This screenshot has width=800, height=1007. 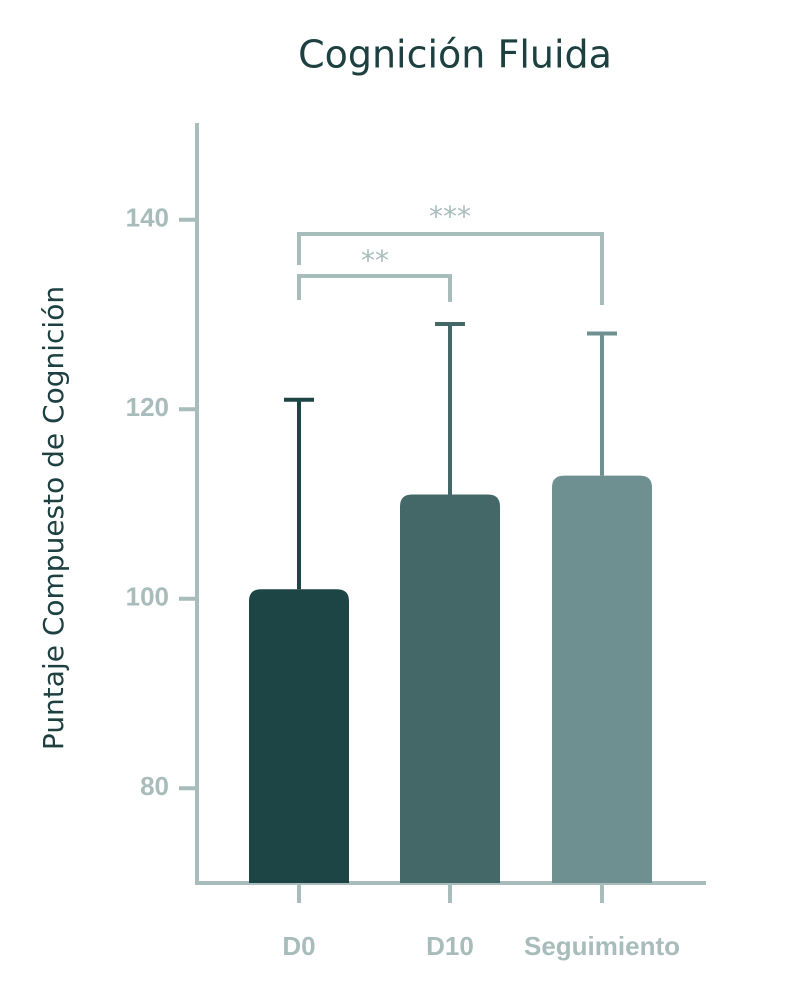 I want to click on x-tick-label: D0, so click(x=298, y=946).